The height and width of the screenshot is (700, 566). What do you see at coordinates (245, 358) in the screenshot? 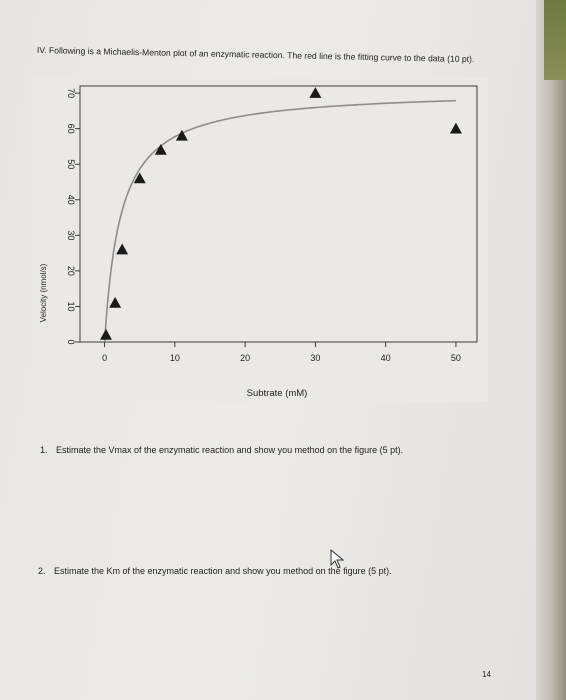
I see `x-tick-label: 20` at bounding box center [245, 358].